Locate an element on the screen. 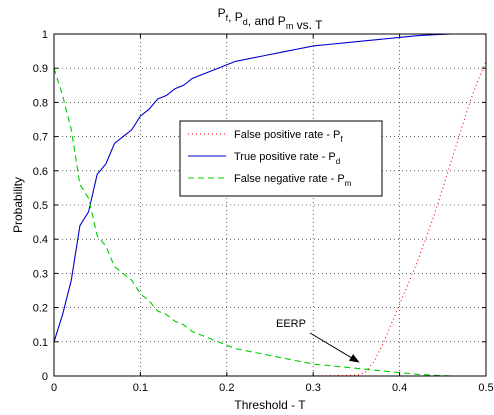 This screenshot has width=494, height=415. y-tick-label: 0 is located at coordinates (45, 377).